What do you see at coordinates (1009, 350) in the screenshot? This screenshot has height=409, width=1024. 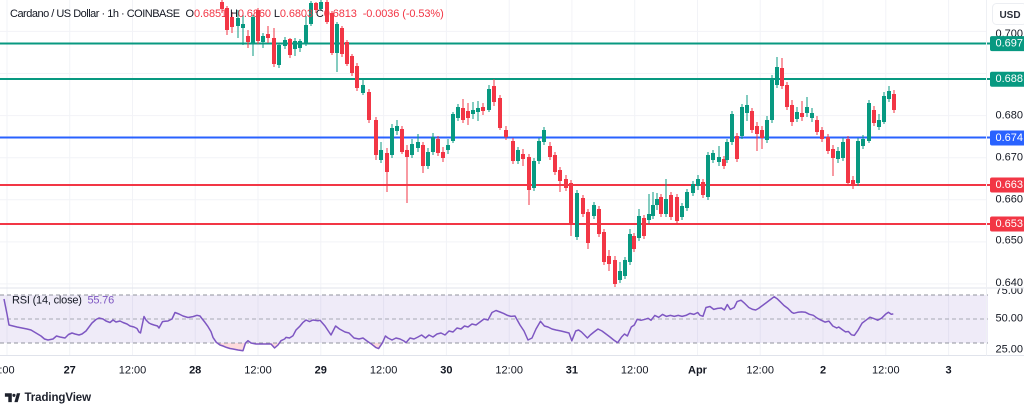 I see `svg-text: 25.00` at bounding box center [1009, 350].